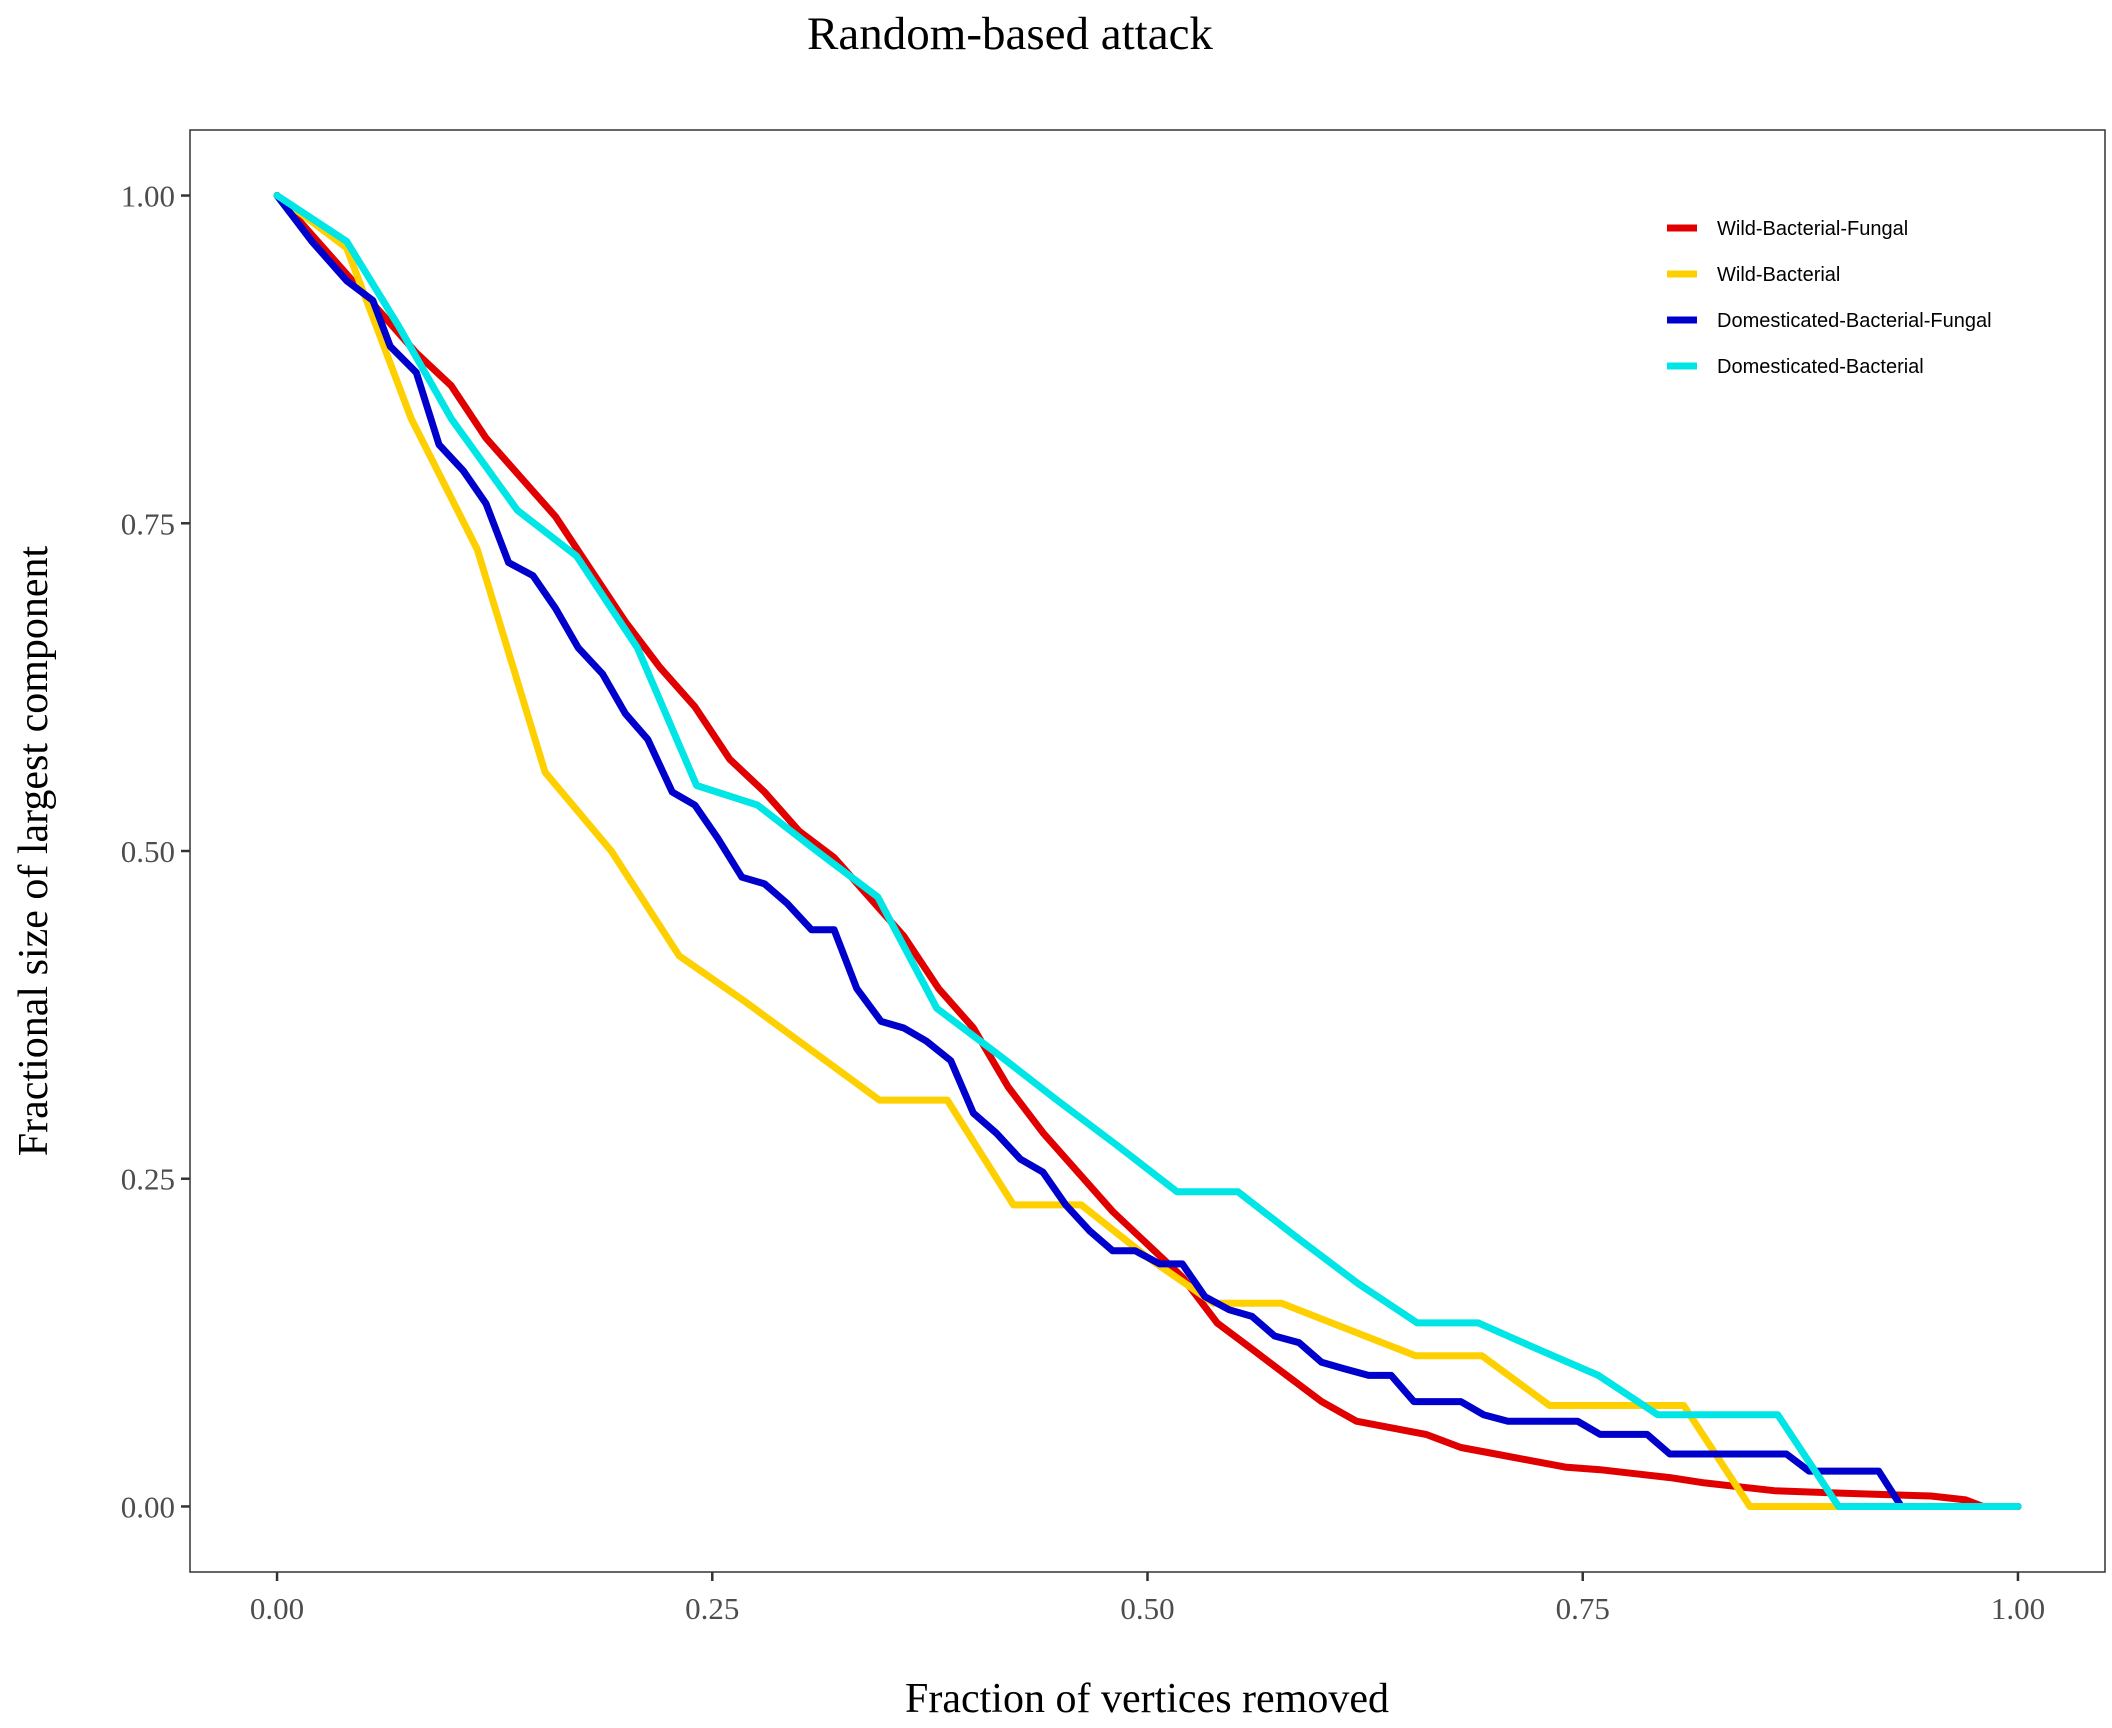  I want to click on y-tick-label: 0.25, so click(148, 1179).